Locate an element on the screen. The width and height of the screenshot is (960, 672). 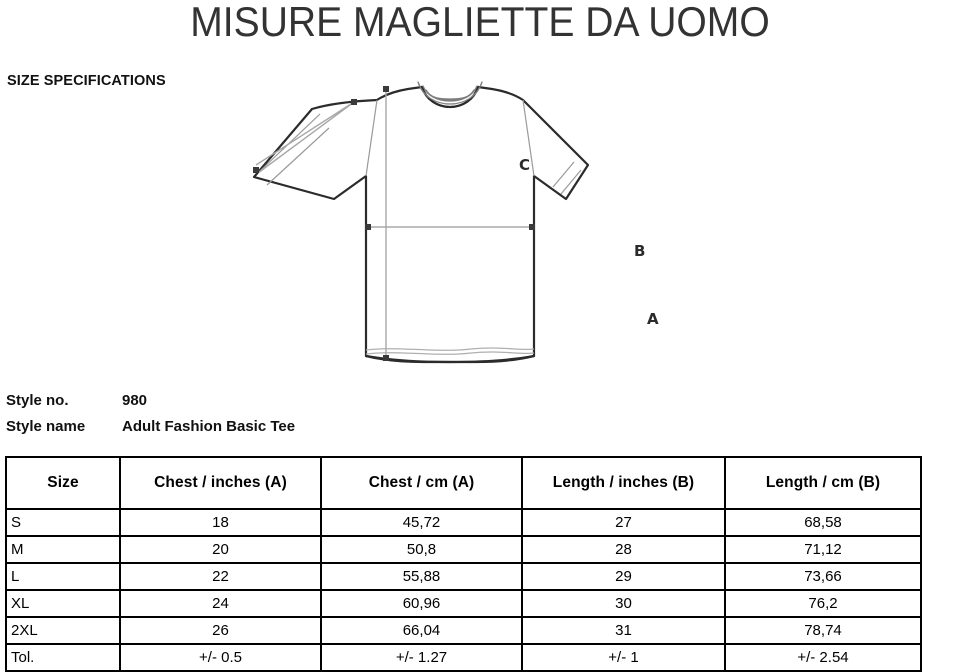
cell-length-cm: 68,58 is located at coordinates (823, 522).